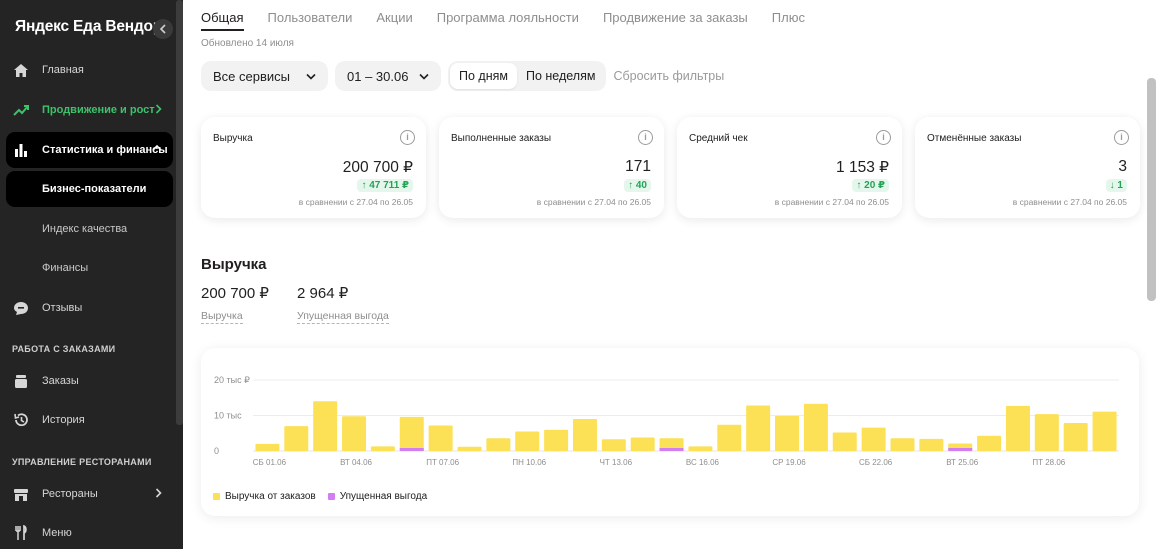  What do you see at coordinates (222, 317) in the screenshot?
I see `revenue-total-label: Выручка` at bounding box center [222, 317].